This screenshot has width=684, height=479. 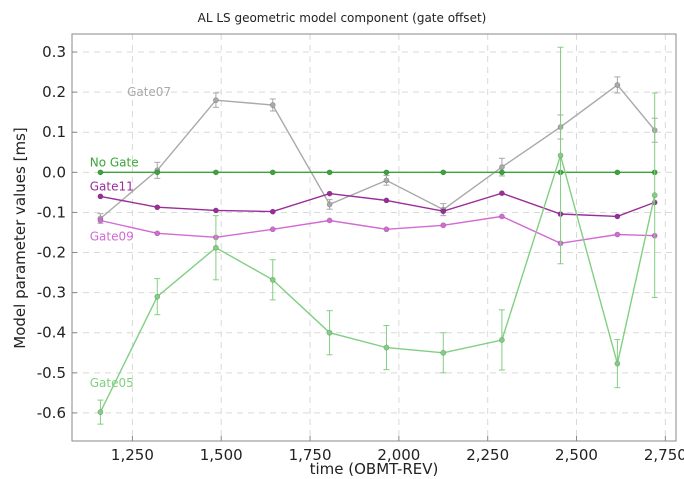 I want to click on x-tick-label: 1,750, so click(x=310, y=455).